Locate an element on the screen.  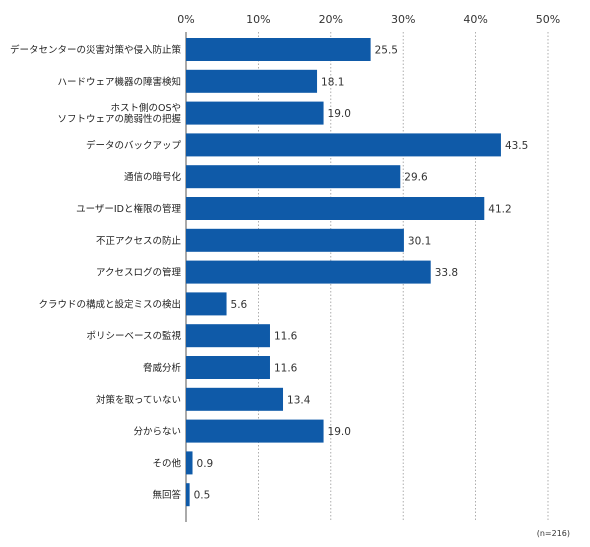
category-label: データセンターの災害対策や侵入防止策 is located at coordinates (96, 50).